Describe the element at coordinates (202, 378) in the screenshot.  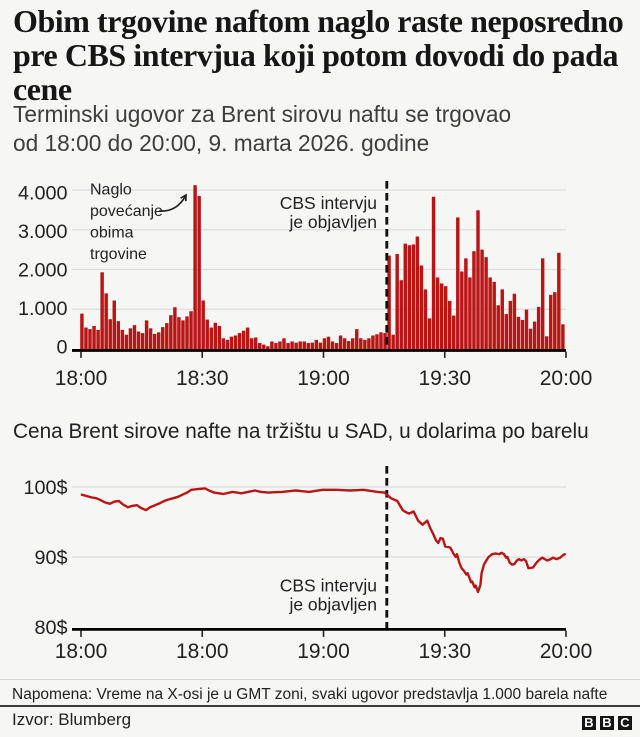
I see `svg-text: 18:30` at that location.